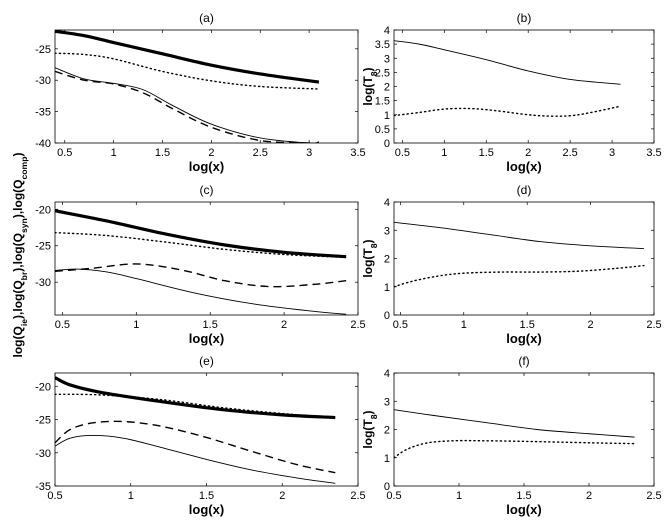 The width and height of the screenshot is (664, 526). What do you see at coordinates (206, 338) in the screenshot?
I see `panel-c-x-axis-label: log(x)` at bounding box center [206, 338].